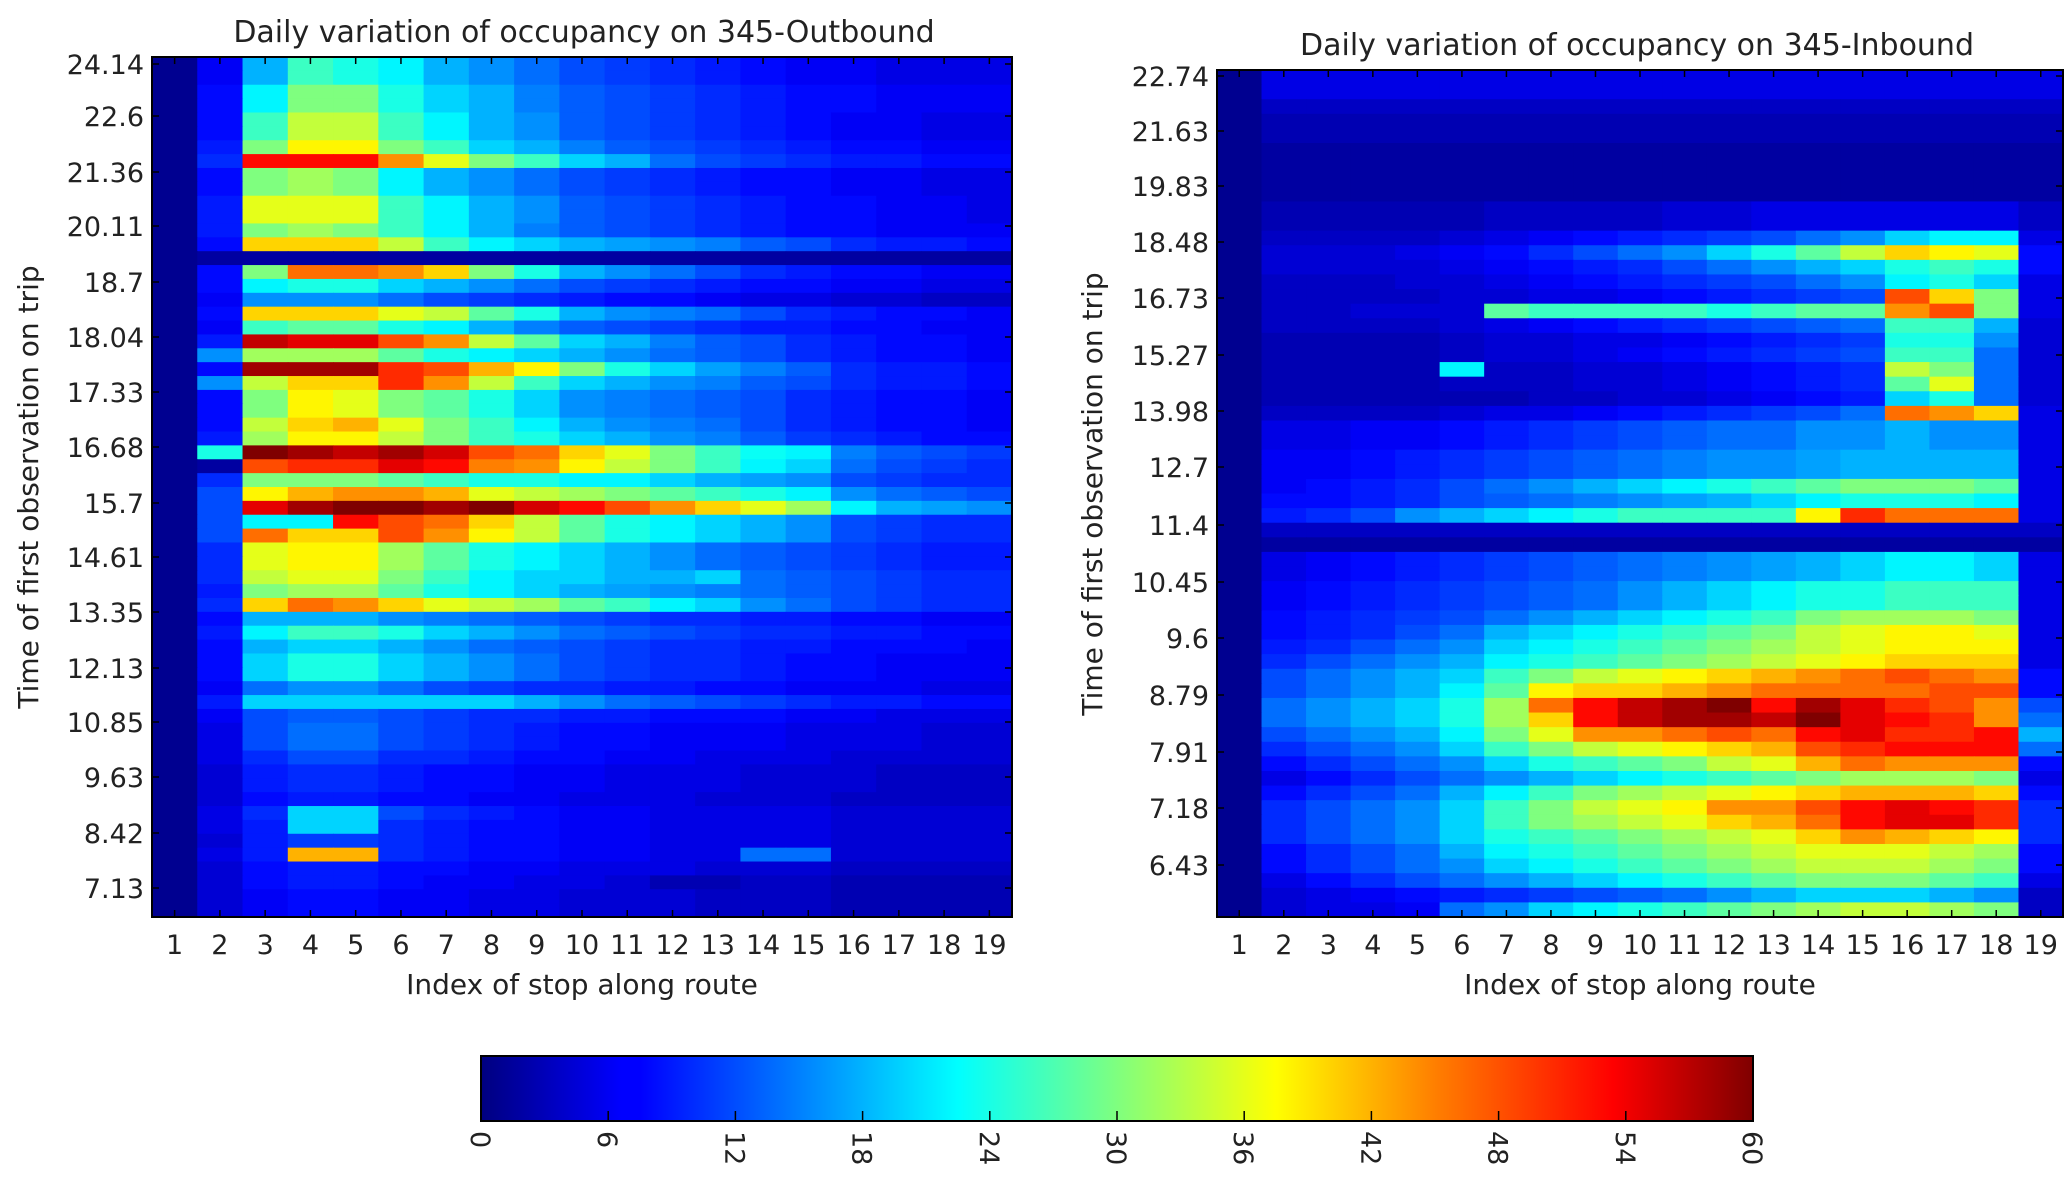 This screenshot has width=2072, height=1178. Describe the element at coordinates (105, 173) in the screenshot. I see `outbound-y-tick-label: 21.36` at that location.